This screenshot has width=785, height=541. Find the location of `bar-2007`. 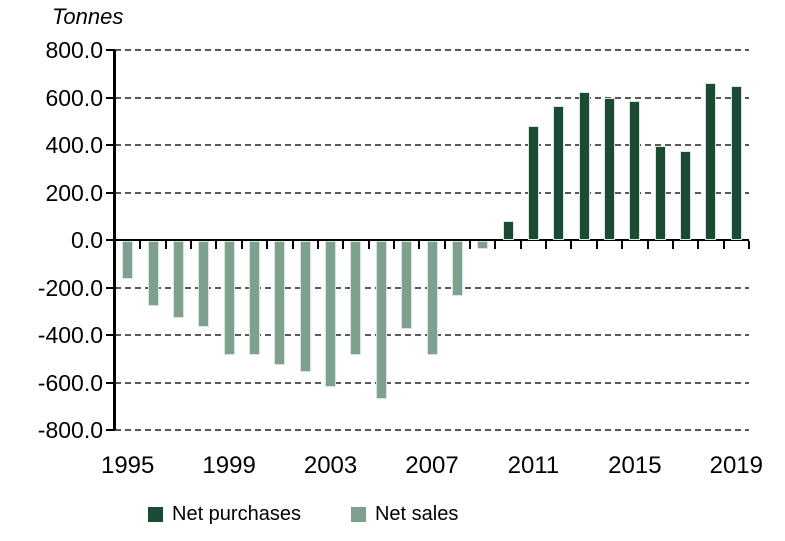

bar-2007 is located at coordinates (432, 298).